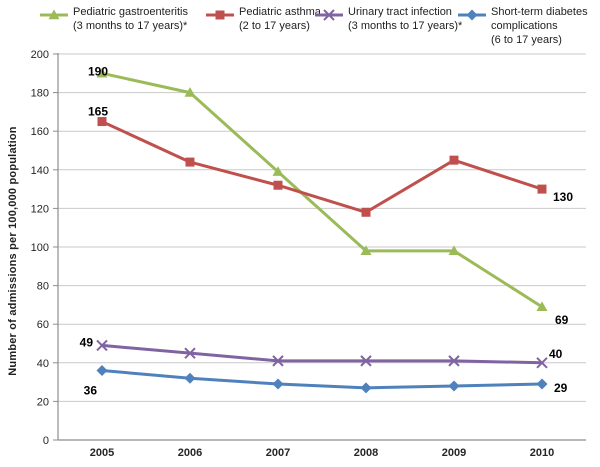 The image size is (600, 467). I want to click on legend-line: Pediatric asthma, so click(280, 12).